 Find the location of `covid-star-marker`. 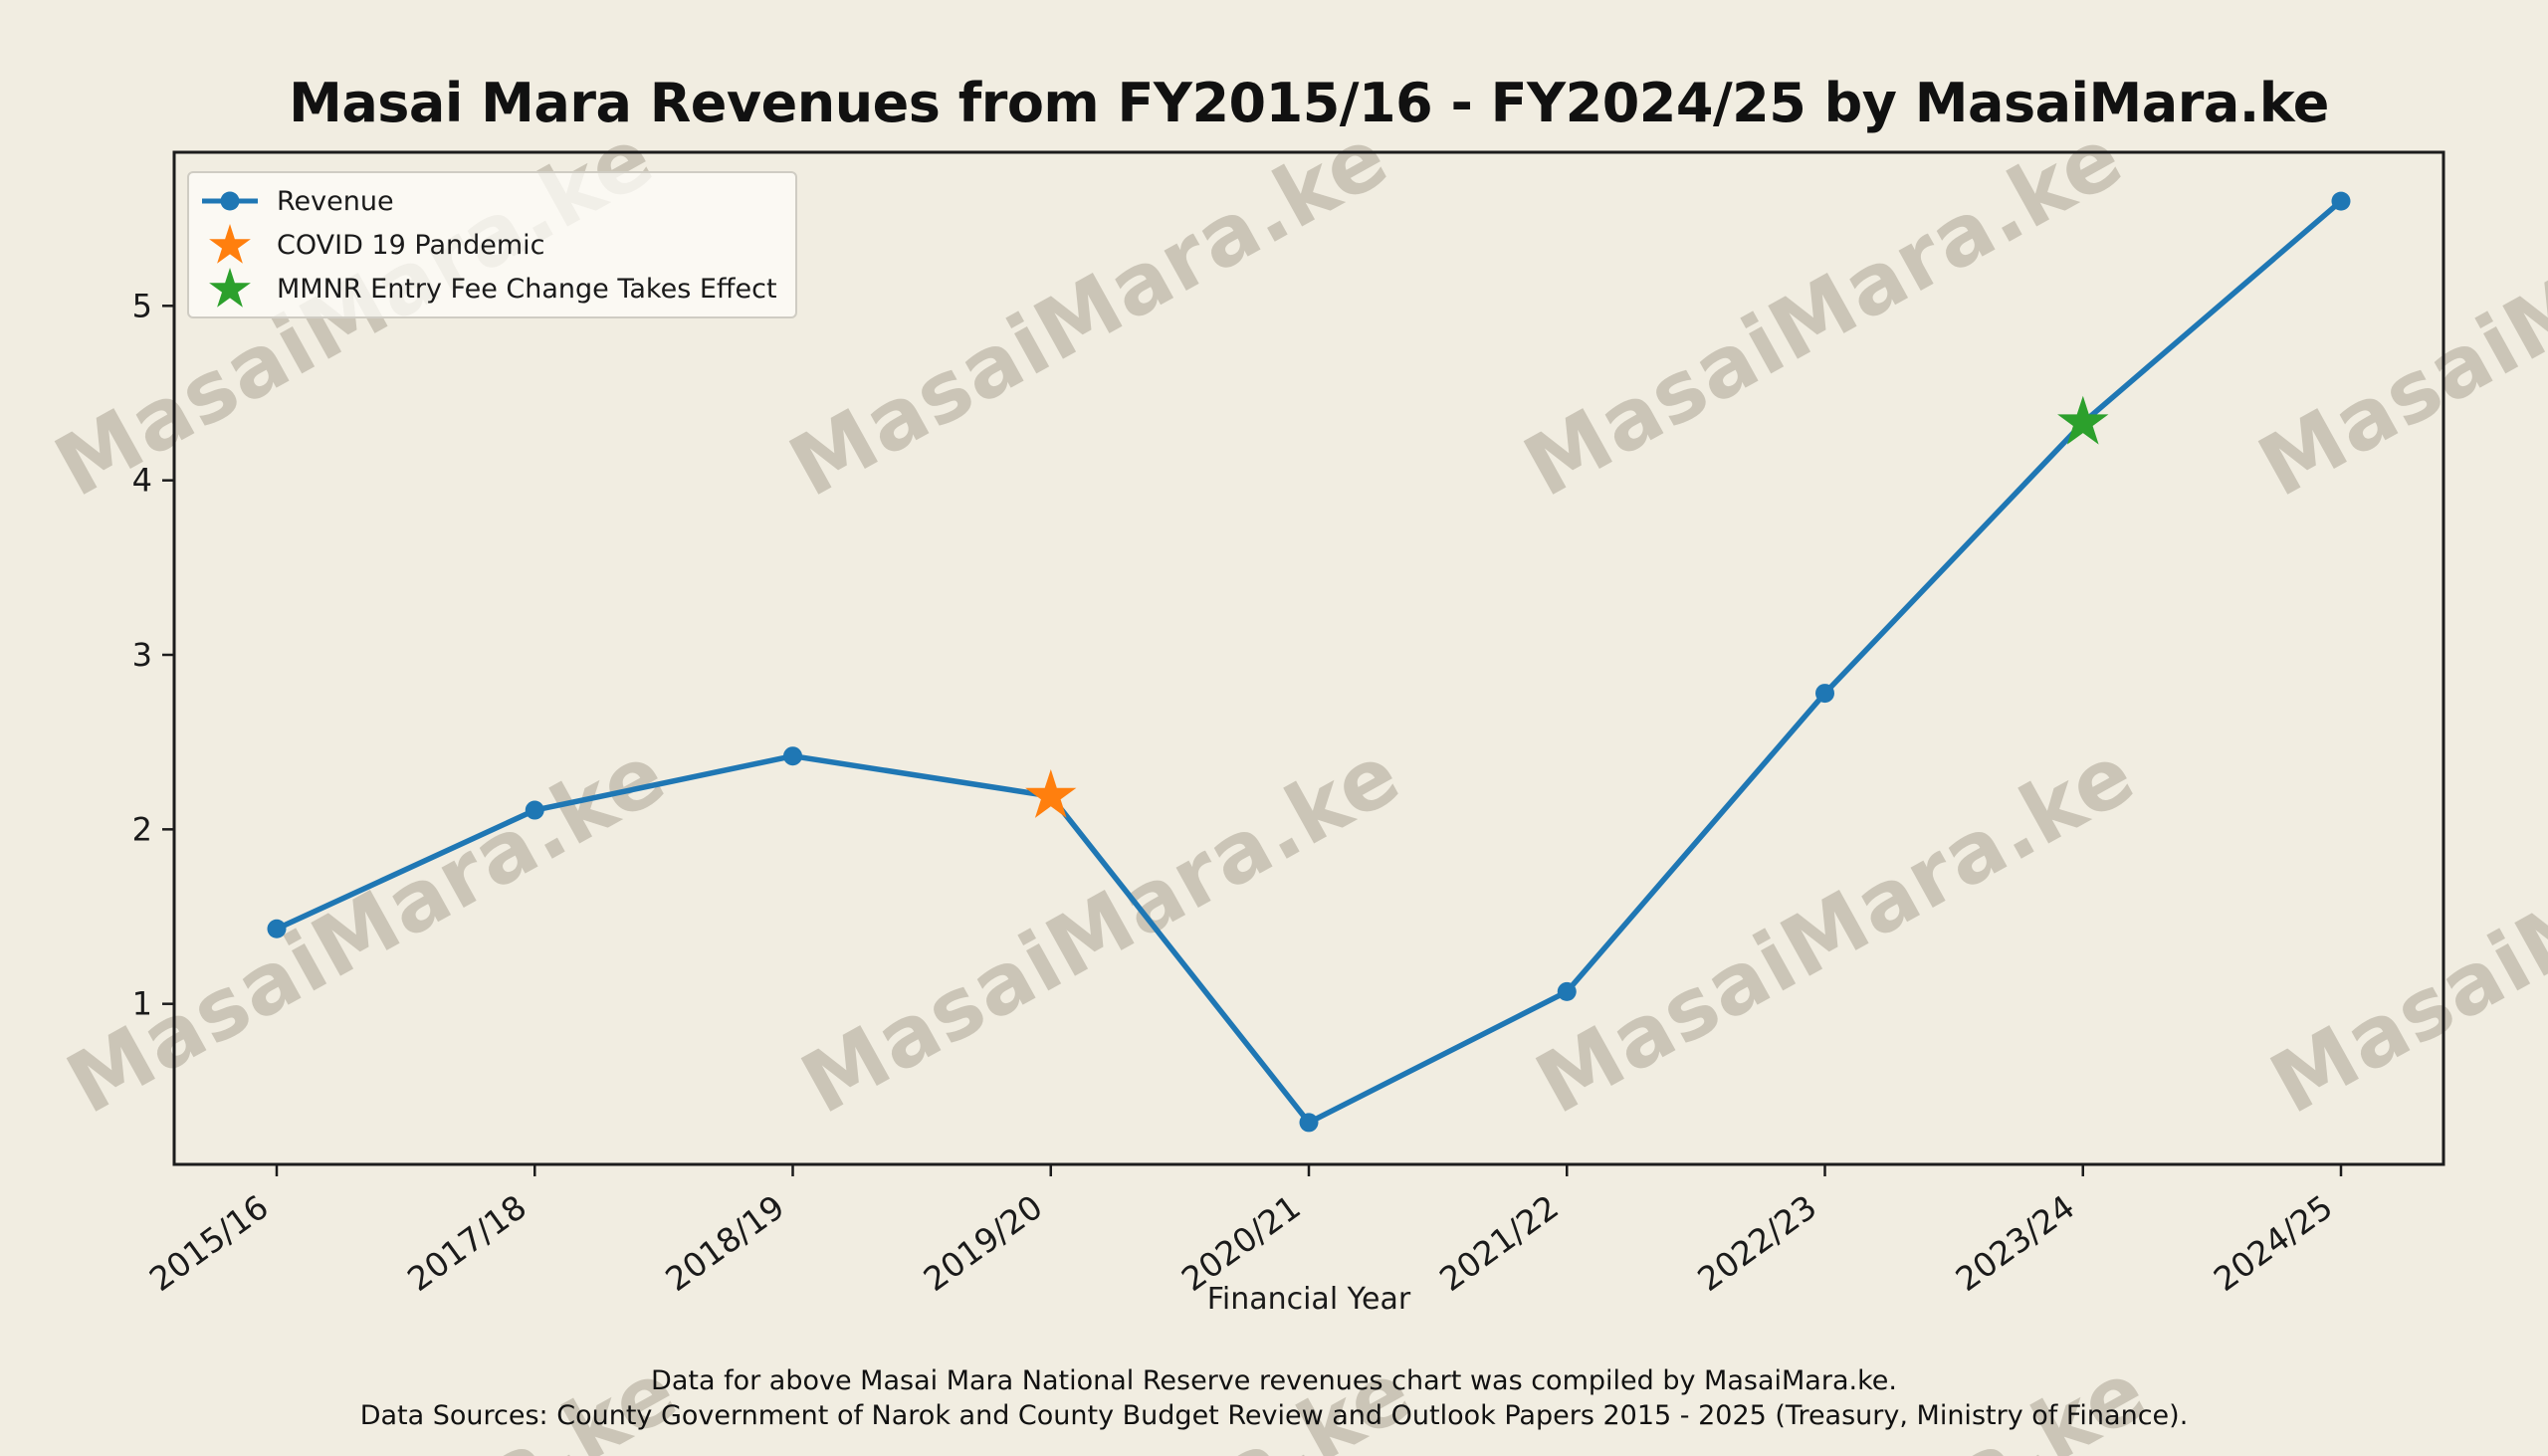

covid-star-marker is located at coordinates (1051, 793).